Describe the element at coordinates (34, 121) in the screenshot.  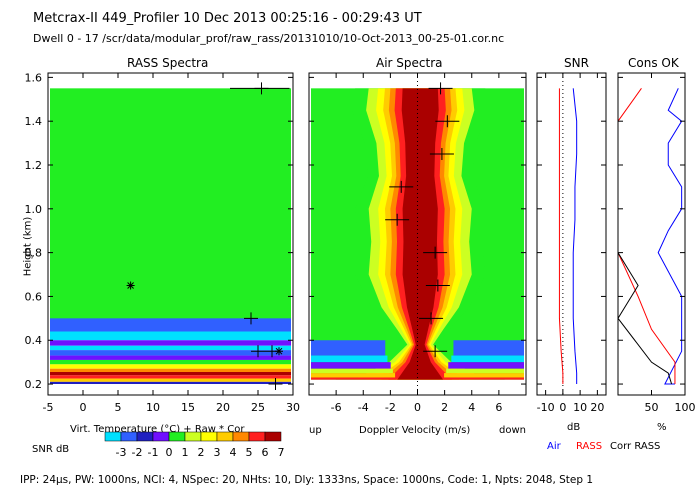
I see `y-tick-label: 1.4` at that location.